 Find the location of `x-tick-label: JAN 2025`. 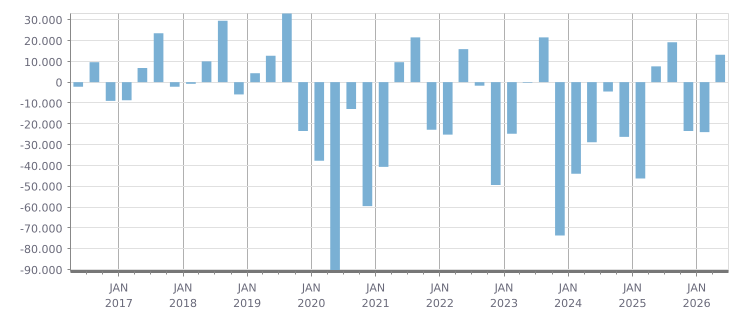

x-tick-label: JAN 2025 is located at coordinates (632, 296).